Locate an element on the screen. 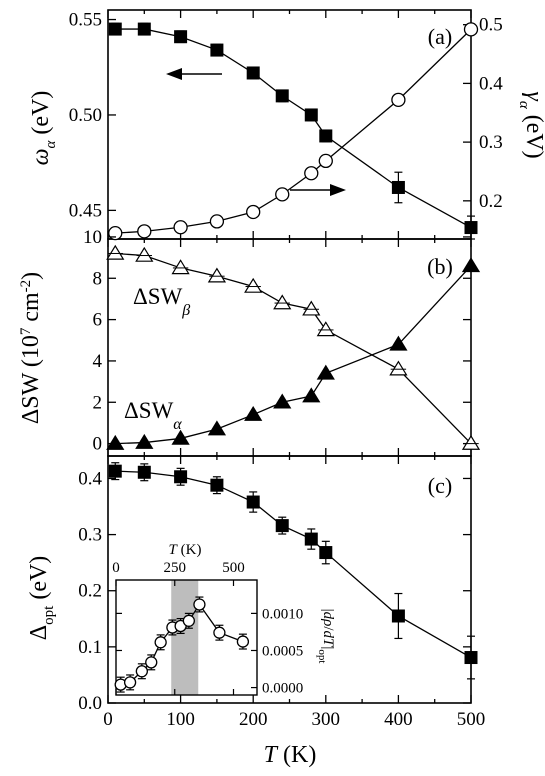 The image size is (545, 776). panel-b-left-tick-label: 0 is located at coordinates (98, 444).